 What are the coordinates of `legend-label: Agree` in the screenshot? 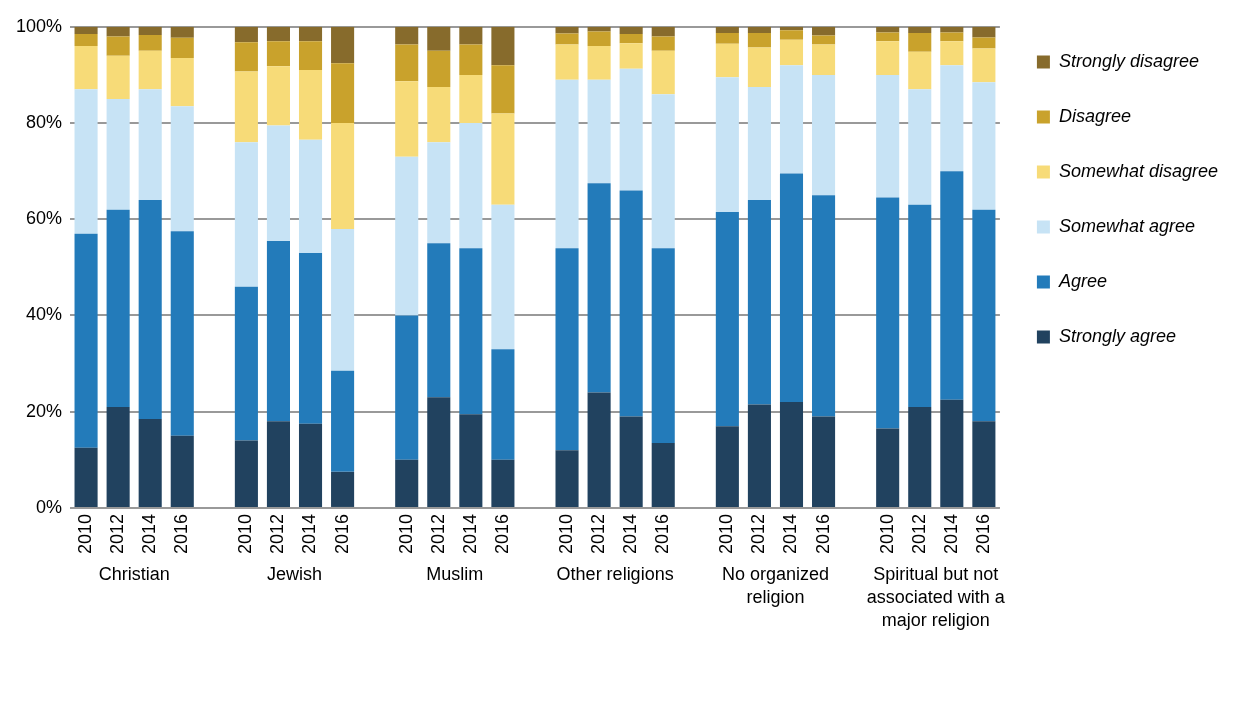 It's located at (1082, 281).